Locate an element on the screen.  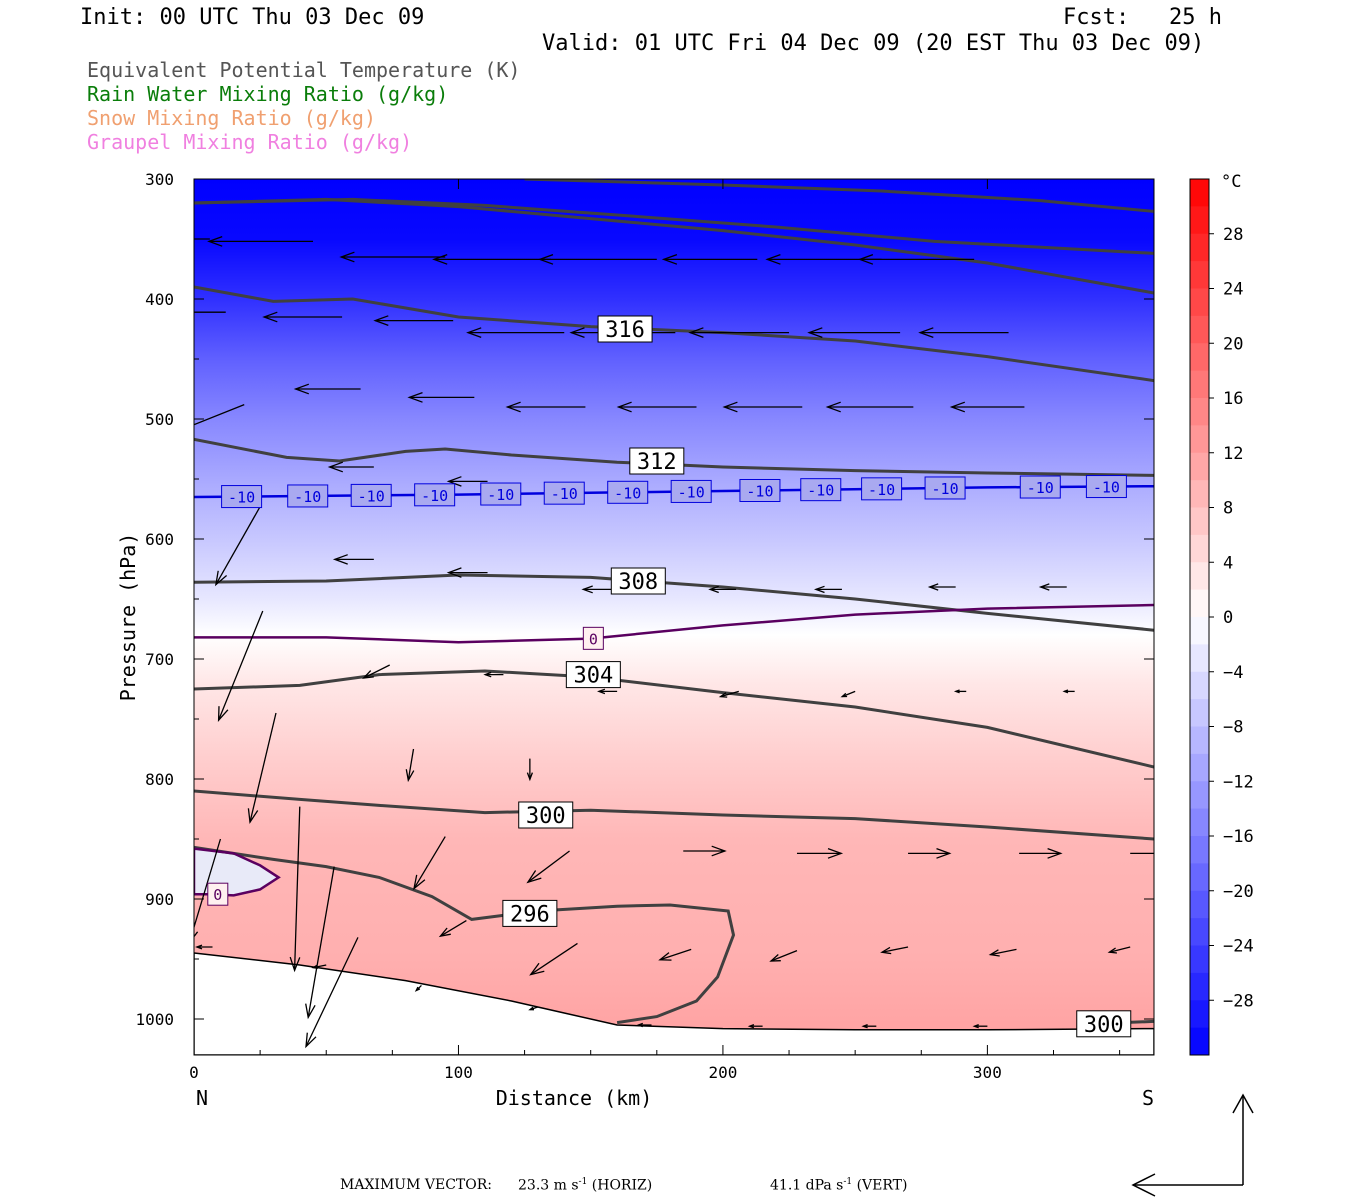
title-graupel: Graupel Mixing Ratio (g/kg) is located at coordinates (250, 142).